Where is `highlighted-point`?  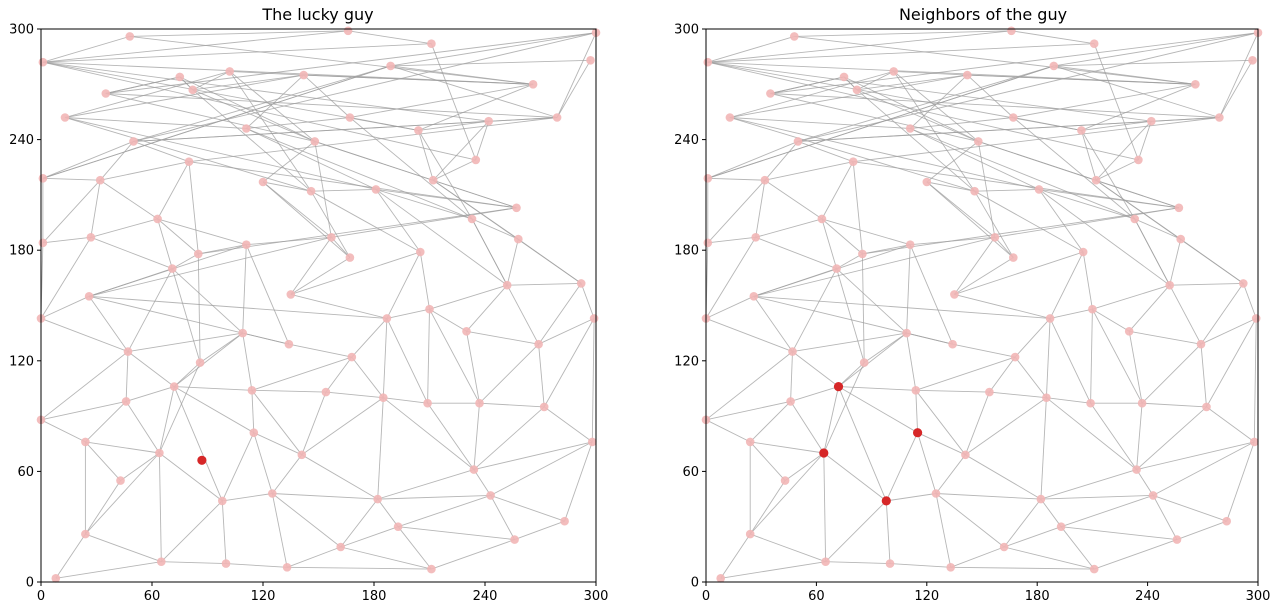
highlighted-point is located at coordinates (202, 460).